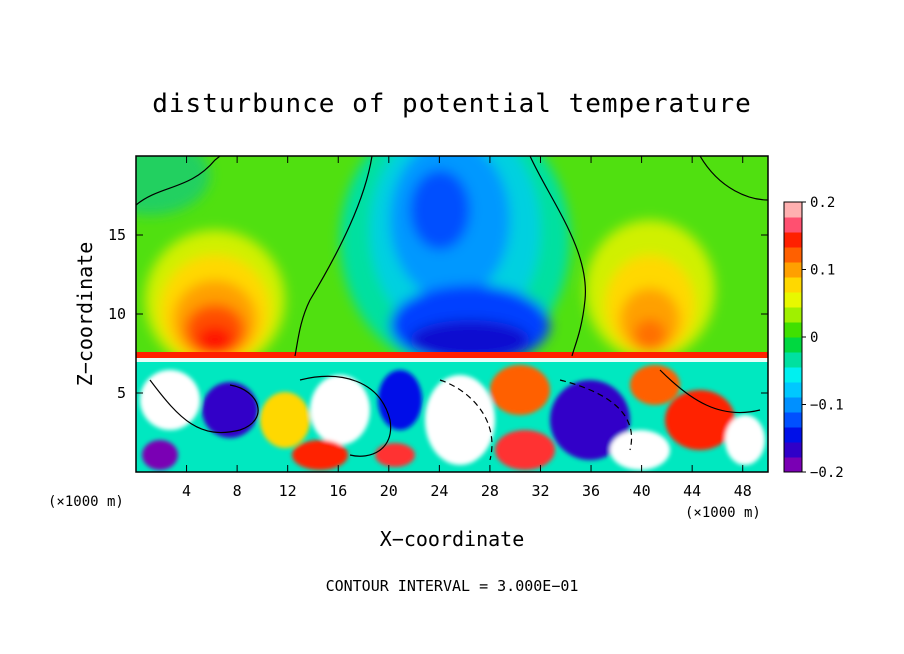  What do you see at coordinates (117, 314) in the screenshot?
I see `y-tick-label: 10` at bounding box center [117, 314].